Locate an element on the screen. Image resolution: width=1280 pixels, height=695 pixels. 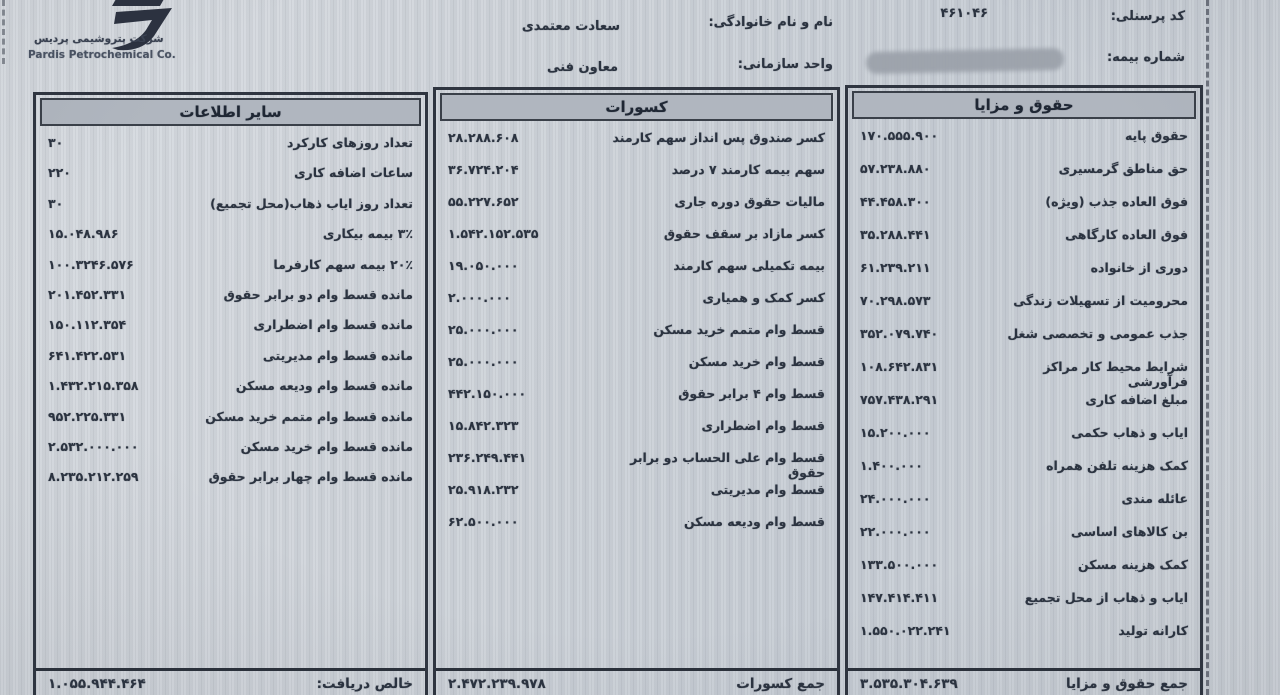
name-label: نام و نام خانوادگی: is located at coordinates (770, 22).